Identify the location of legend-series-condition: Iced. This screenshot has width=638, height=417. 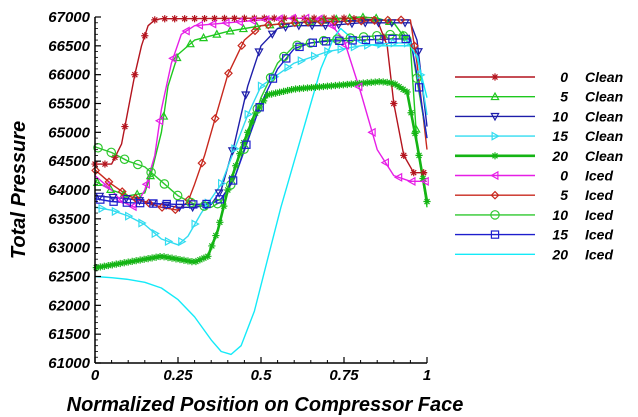
(599, 254).